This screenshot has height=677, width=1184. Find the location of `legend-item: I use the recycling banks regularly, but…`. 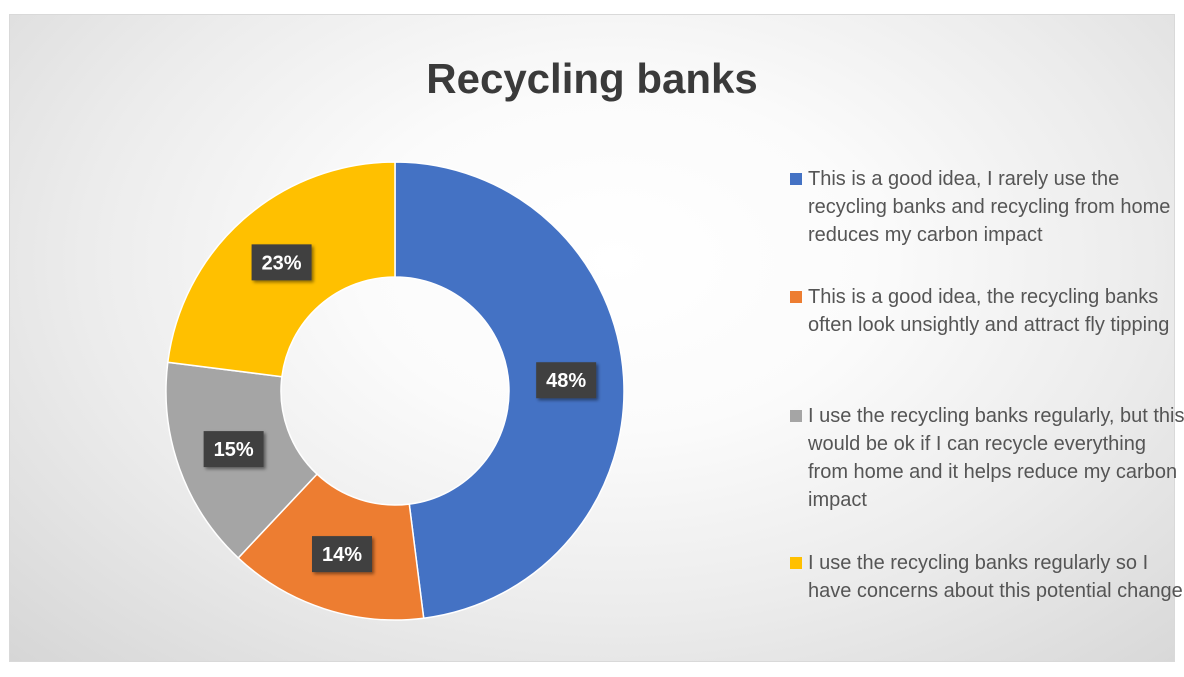

legend-item: I use the recycling banks regularly, but… is located at coordinates (987, 458).